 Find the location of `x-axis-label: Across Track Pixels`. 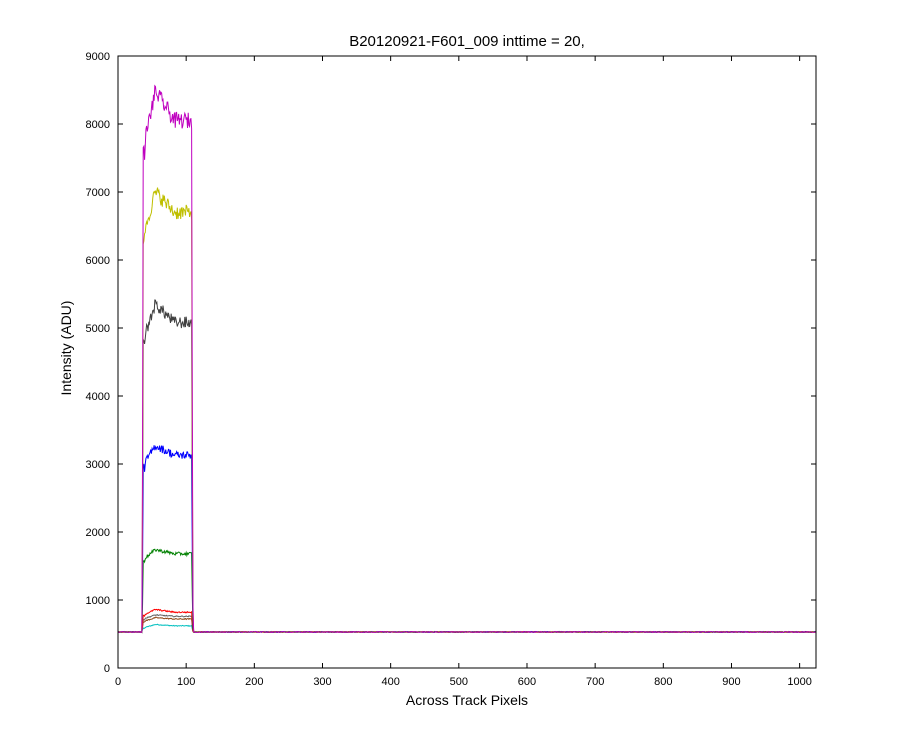

x-axis-label: Across Track Pixels is located at coordinates (467, 700).